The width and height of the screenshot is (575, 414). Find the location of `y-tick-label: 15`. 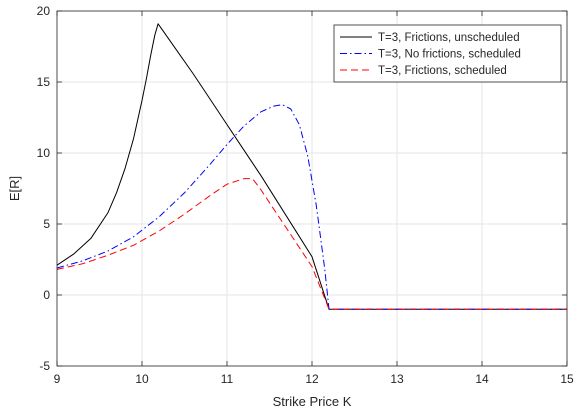

y-tick-label: 15 is located at coordinates (44, 82).